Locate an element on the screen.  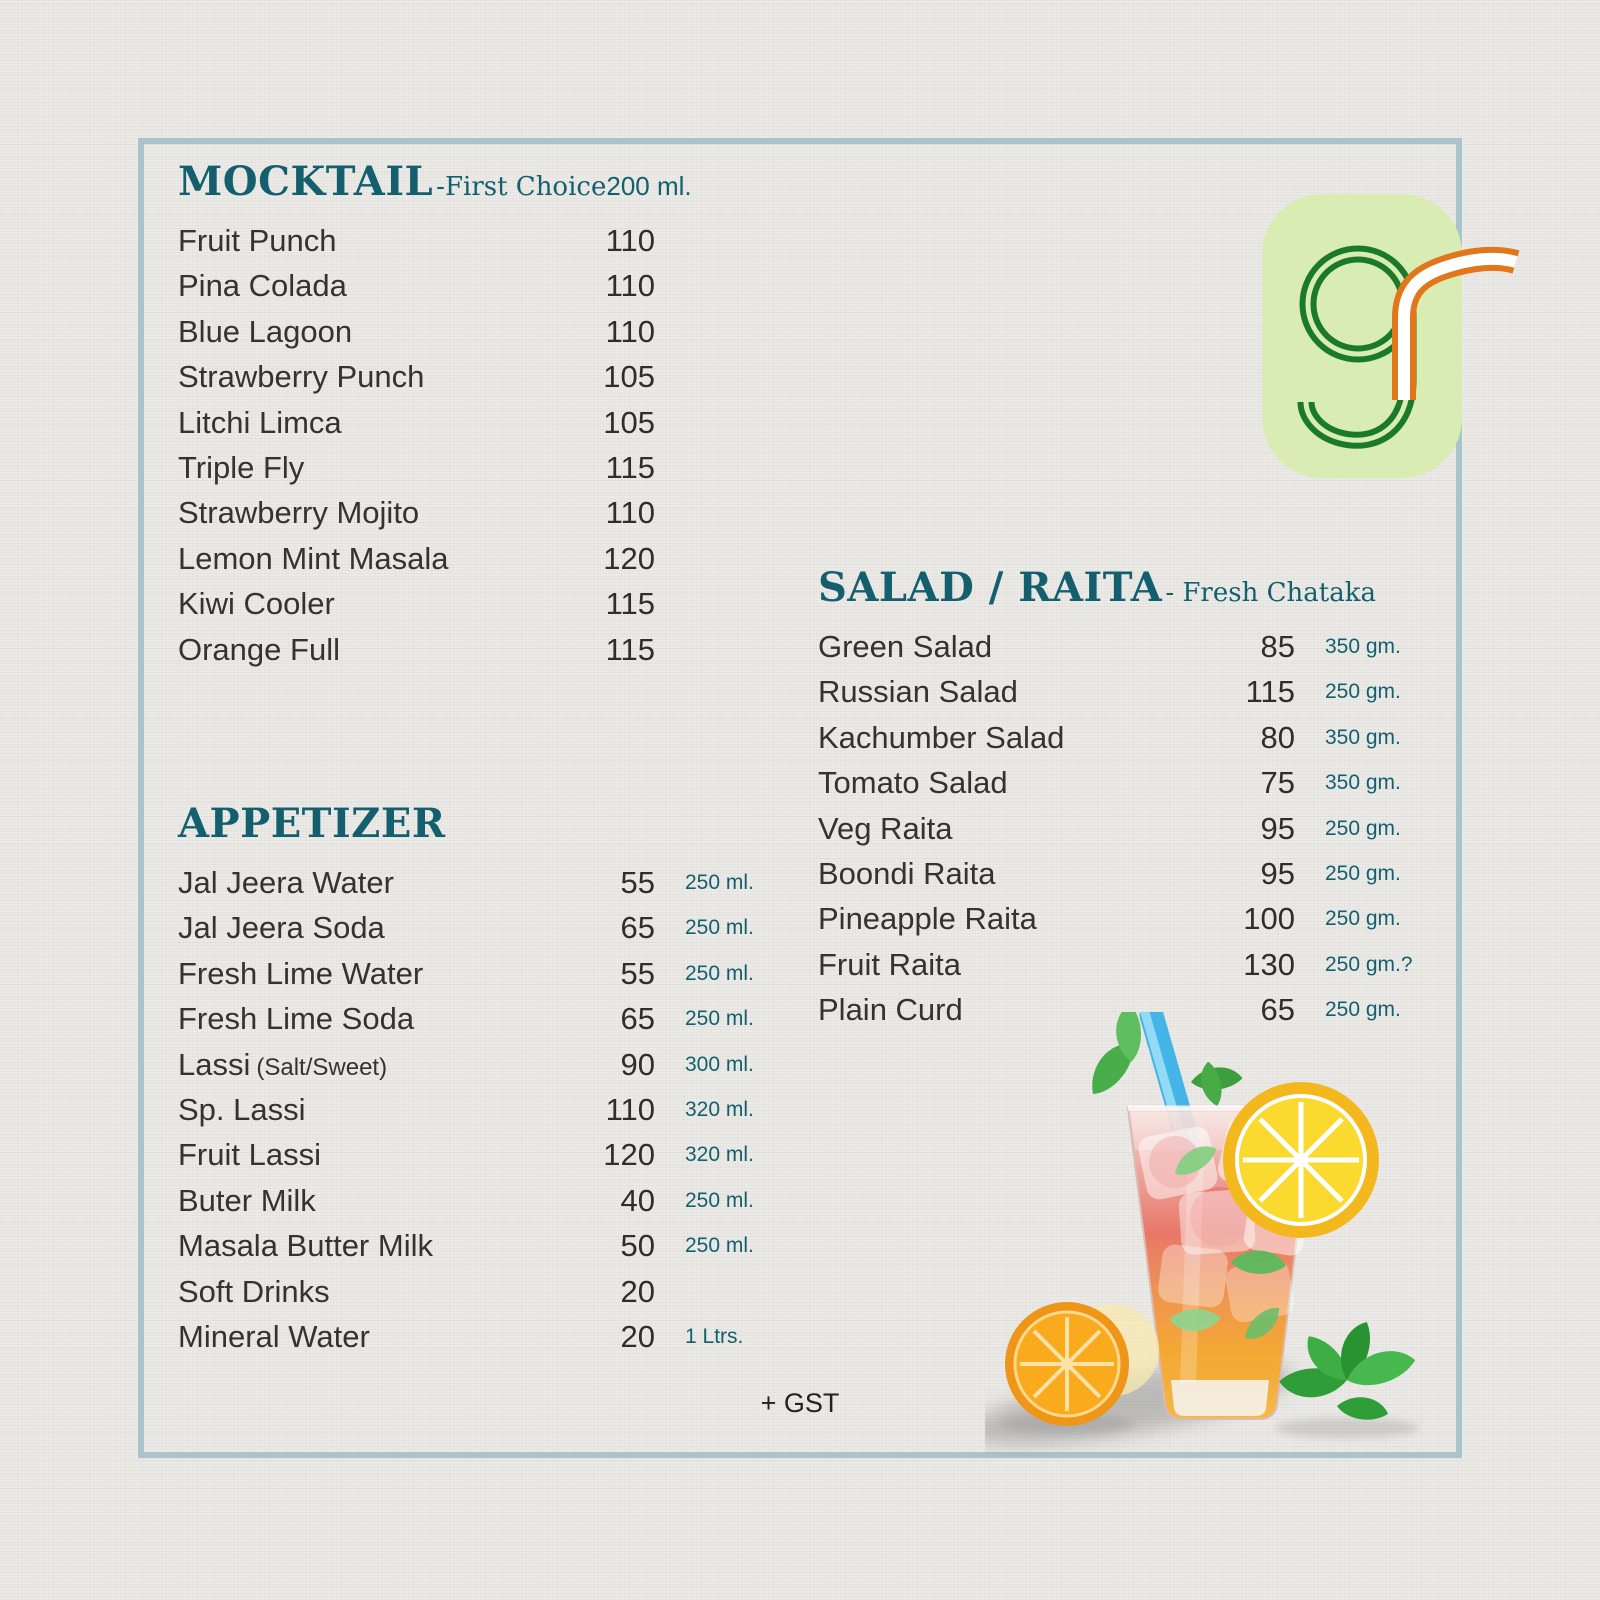
item-unit: 300 ml. is located at coordinates (719, 1064).